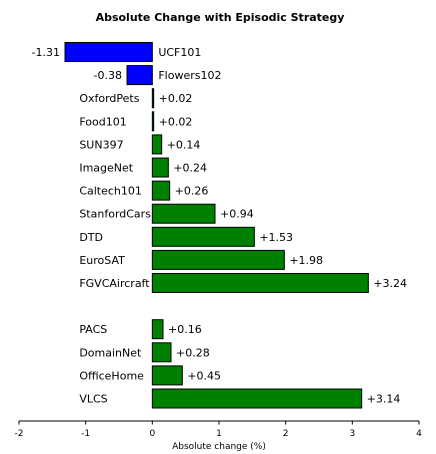 Image resolution: width=436 pixels, height=454 pixels. I want to click on category-label: EuroSAT, so click(102, 260).